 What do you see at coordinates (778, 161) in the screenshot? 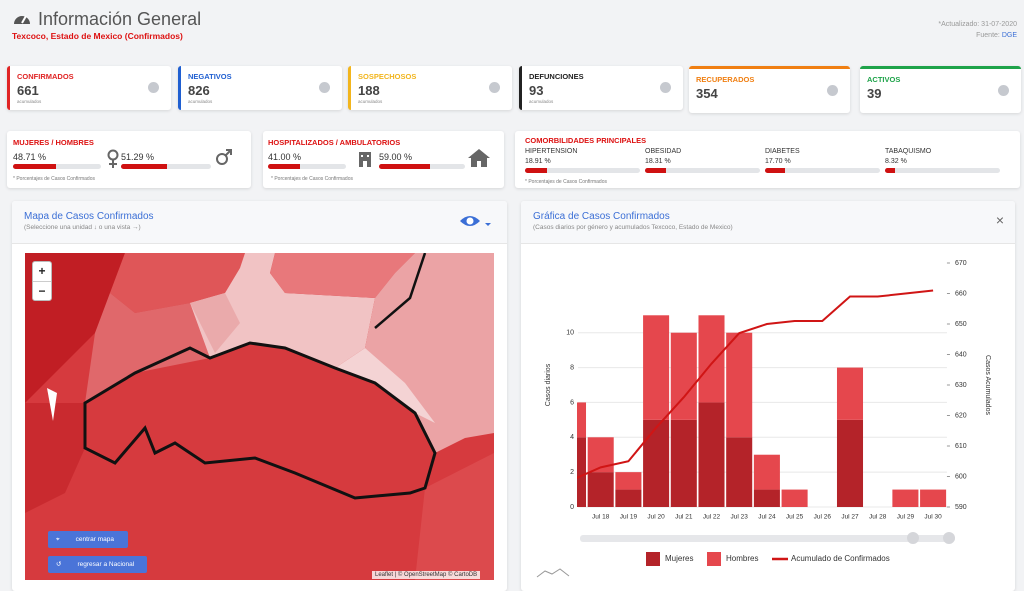
I see `comorbidity-pct: 17.70 %` at bounding box center [778, 161].